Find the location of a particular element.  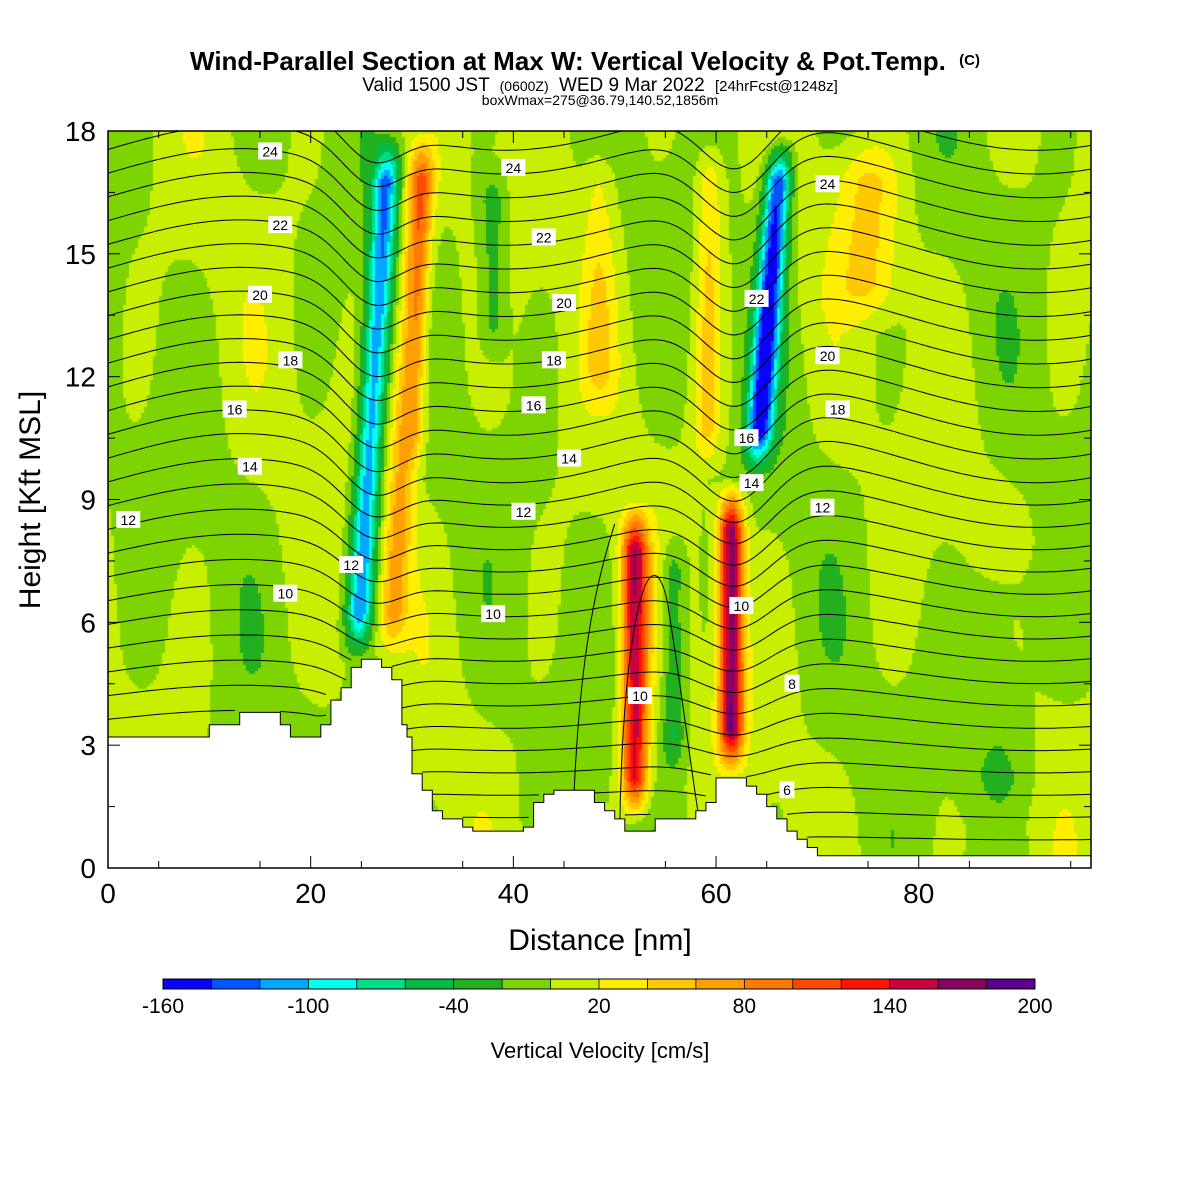

y-tick-label: 0 is located at coordinates (88, 868).